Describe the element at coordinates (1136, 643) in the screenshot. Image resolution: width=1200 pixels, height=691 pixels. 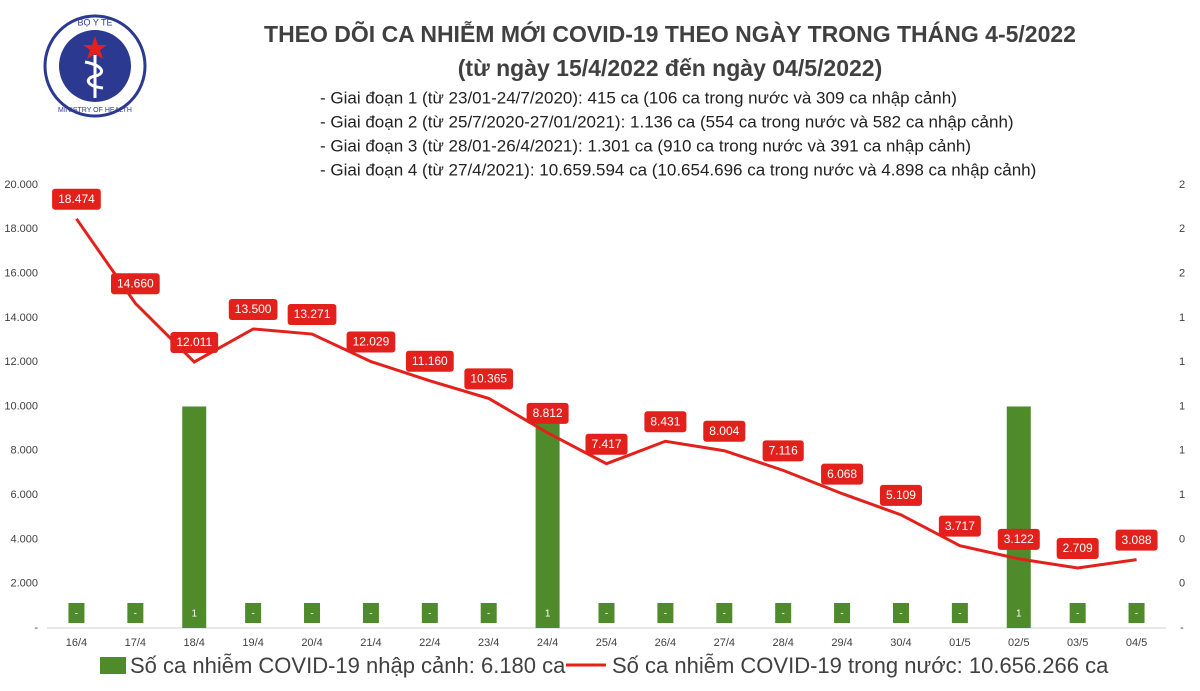
I see `x-tick-label: 04/5` at that location.